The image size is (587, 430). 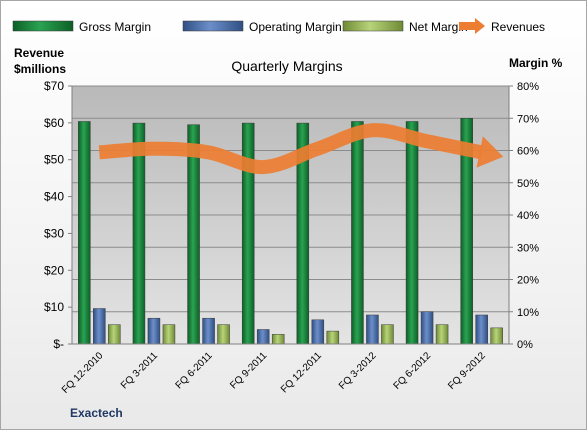 I want to click on x-tick-label: FQ 9-2011, so click(x=248, y=370).